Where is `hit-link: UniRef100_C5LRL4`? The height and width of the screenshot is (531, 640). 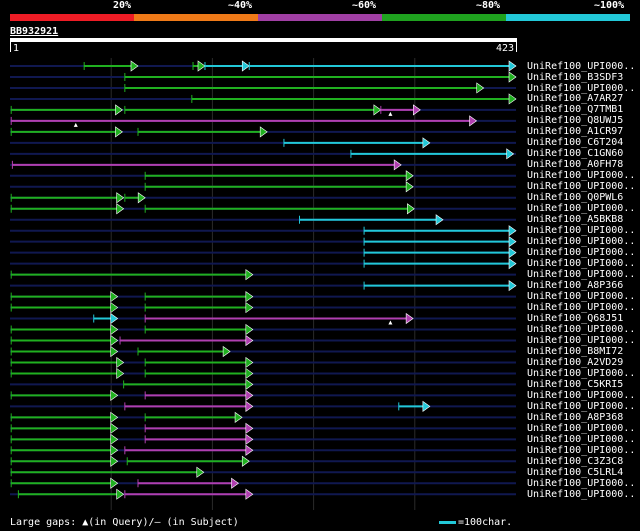 hit-link: UniRef100_C5LRL4 is located at coordinates (575, 472).